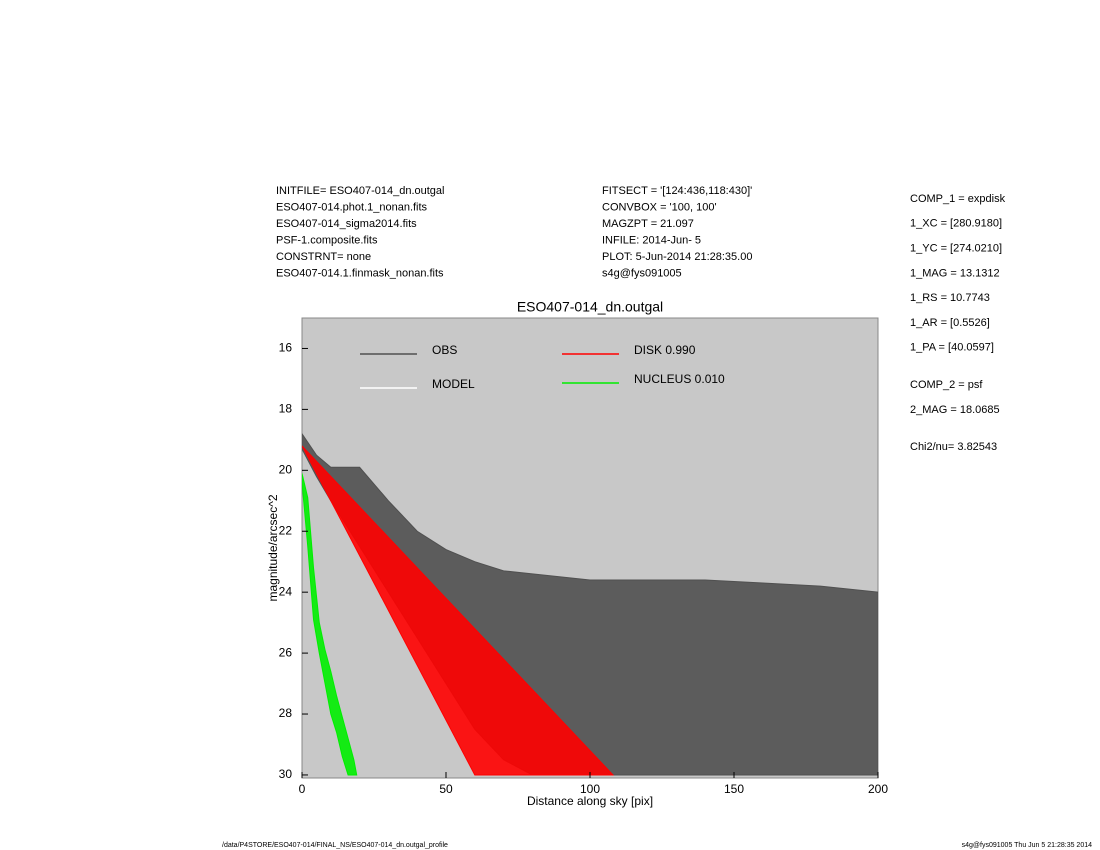 The image size is (1100, 850). Describe the element at coordinates (956, 224) in the screenshot. I see `param-line: 1_XC = [280.9180]` at that location.